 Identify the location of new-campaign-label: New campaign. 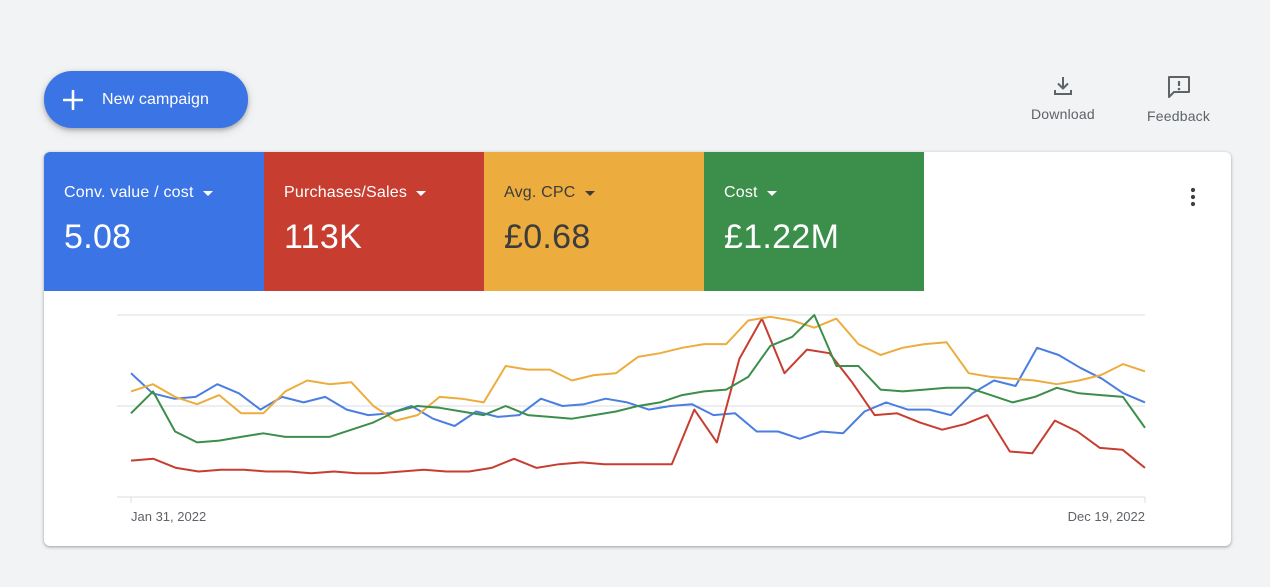
(156, 99).